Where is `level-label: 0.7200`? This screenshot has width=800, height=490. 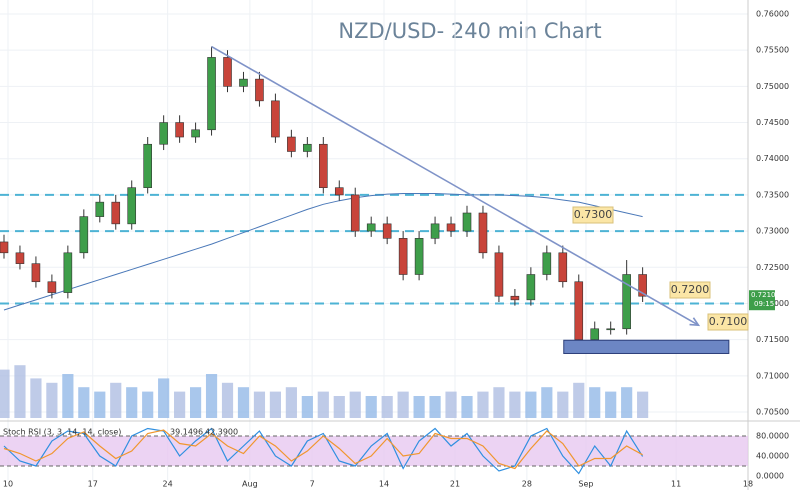
level-label: 0.7200 is located at coordinates (690, 289).